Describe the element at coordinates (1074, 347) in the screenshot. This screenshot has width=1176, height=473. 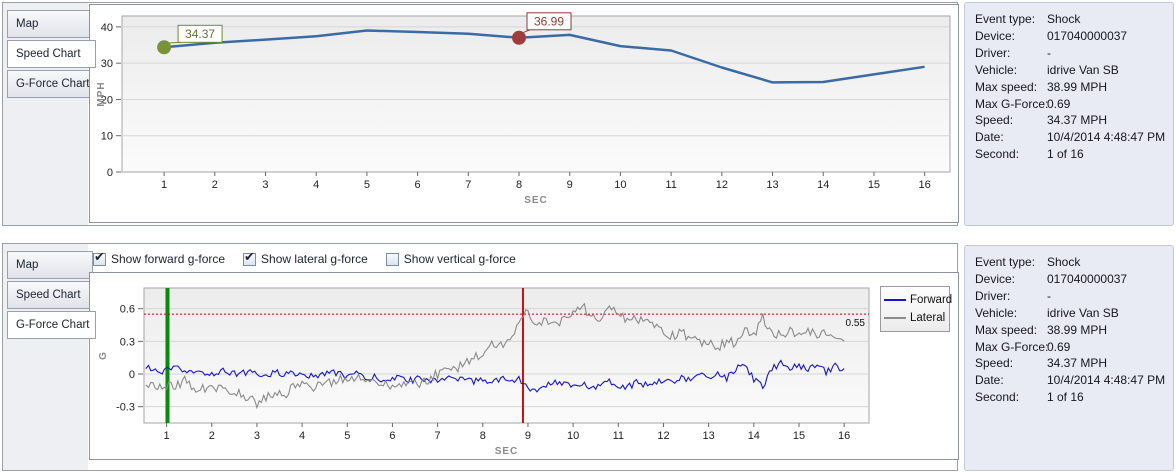
I see `info-row-max-g-force: Max G-Force: 0.69` at that location.